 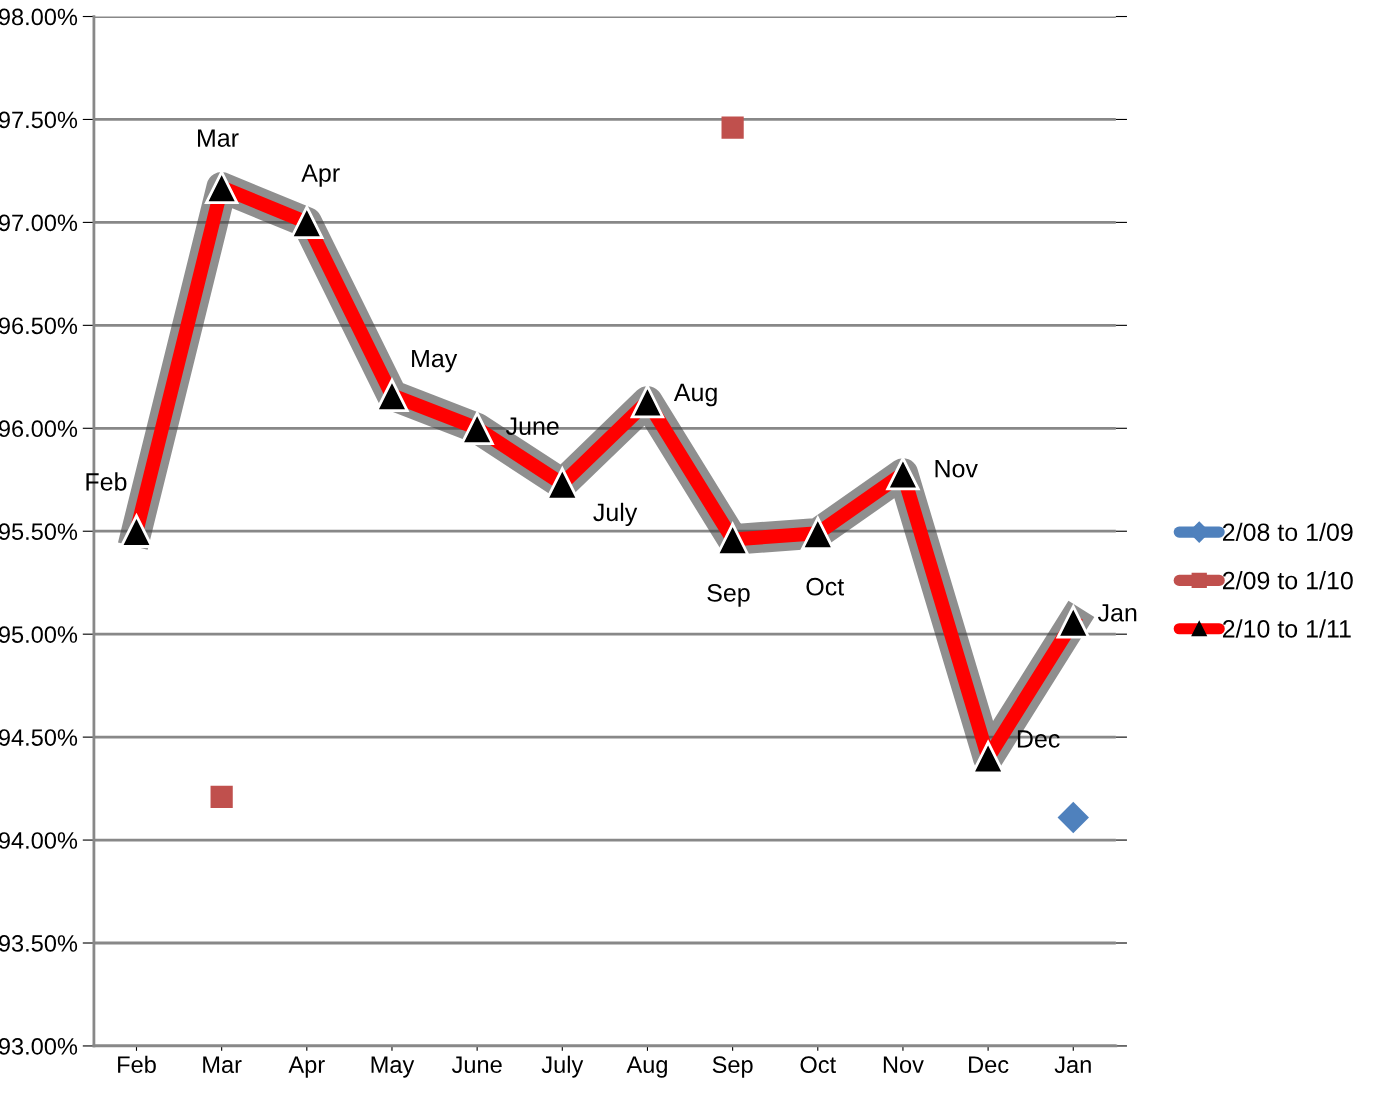 What do you see at coordinates (562, 1066) in the screenshot?
I see `x-tick-label: July` at bounding box center [562, 1066].